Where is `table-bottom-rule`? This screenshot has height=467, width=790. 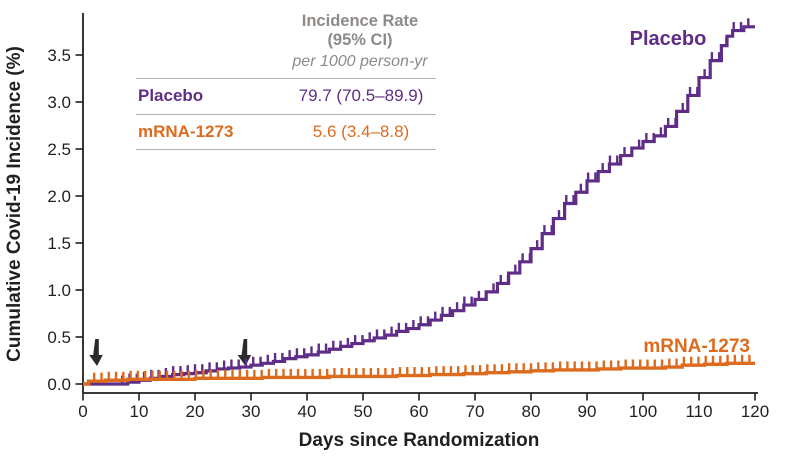 table-bottom-rule is located at coordinates (286, 150).